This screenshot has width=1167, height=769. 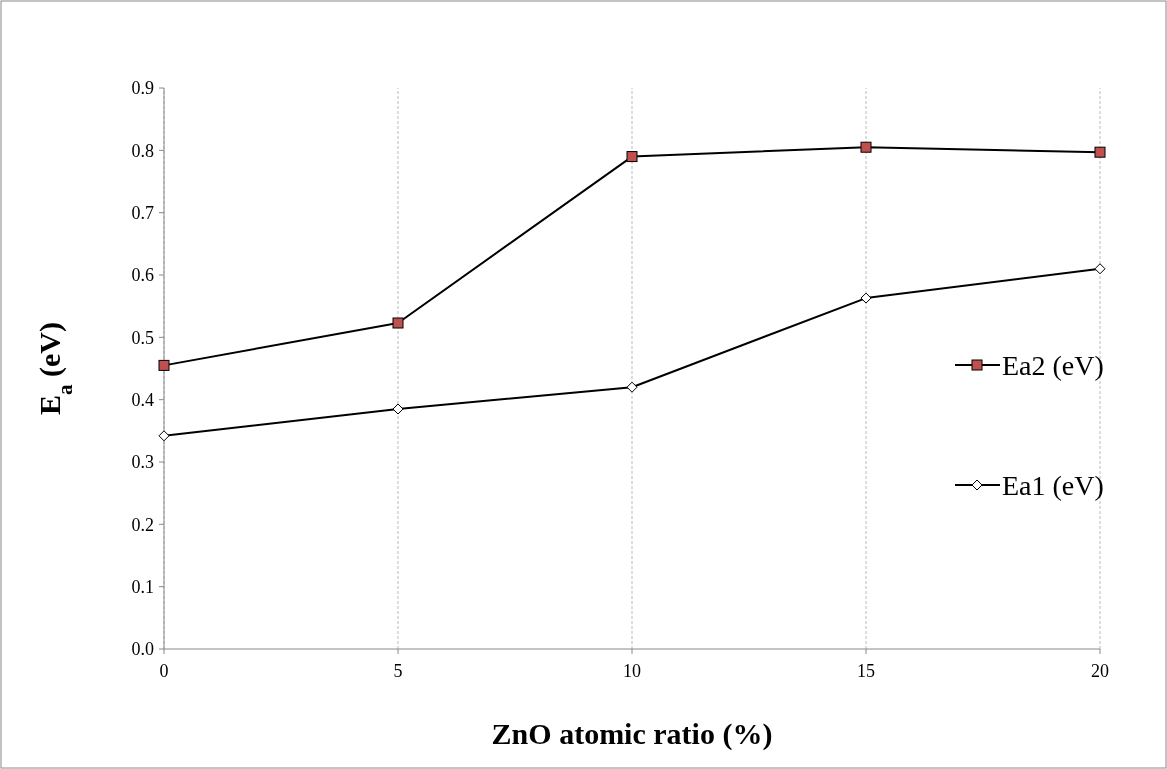 What do you see at coordinates (1100, 671) in the screenshot?
I see `x-tick-label: 20` at bounding box center [1100, 671].